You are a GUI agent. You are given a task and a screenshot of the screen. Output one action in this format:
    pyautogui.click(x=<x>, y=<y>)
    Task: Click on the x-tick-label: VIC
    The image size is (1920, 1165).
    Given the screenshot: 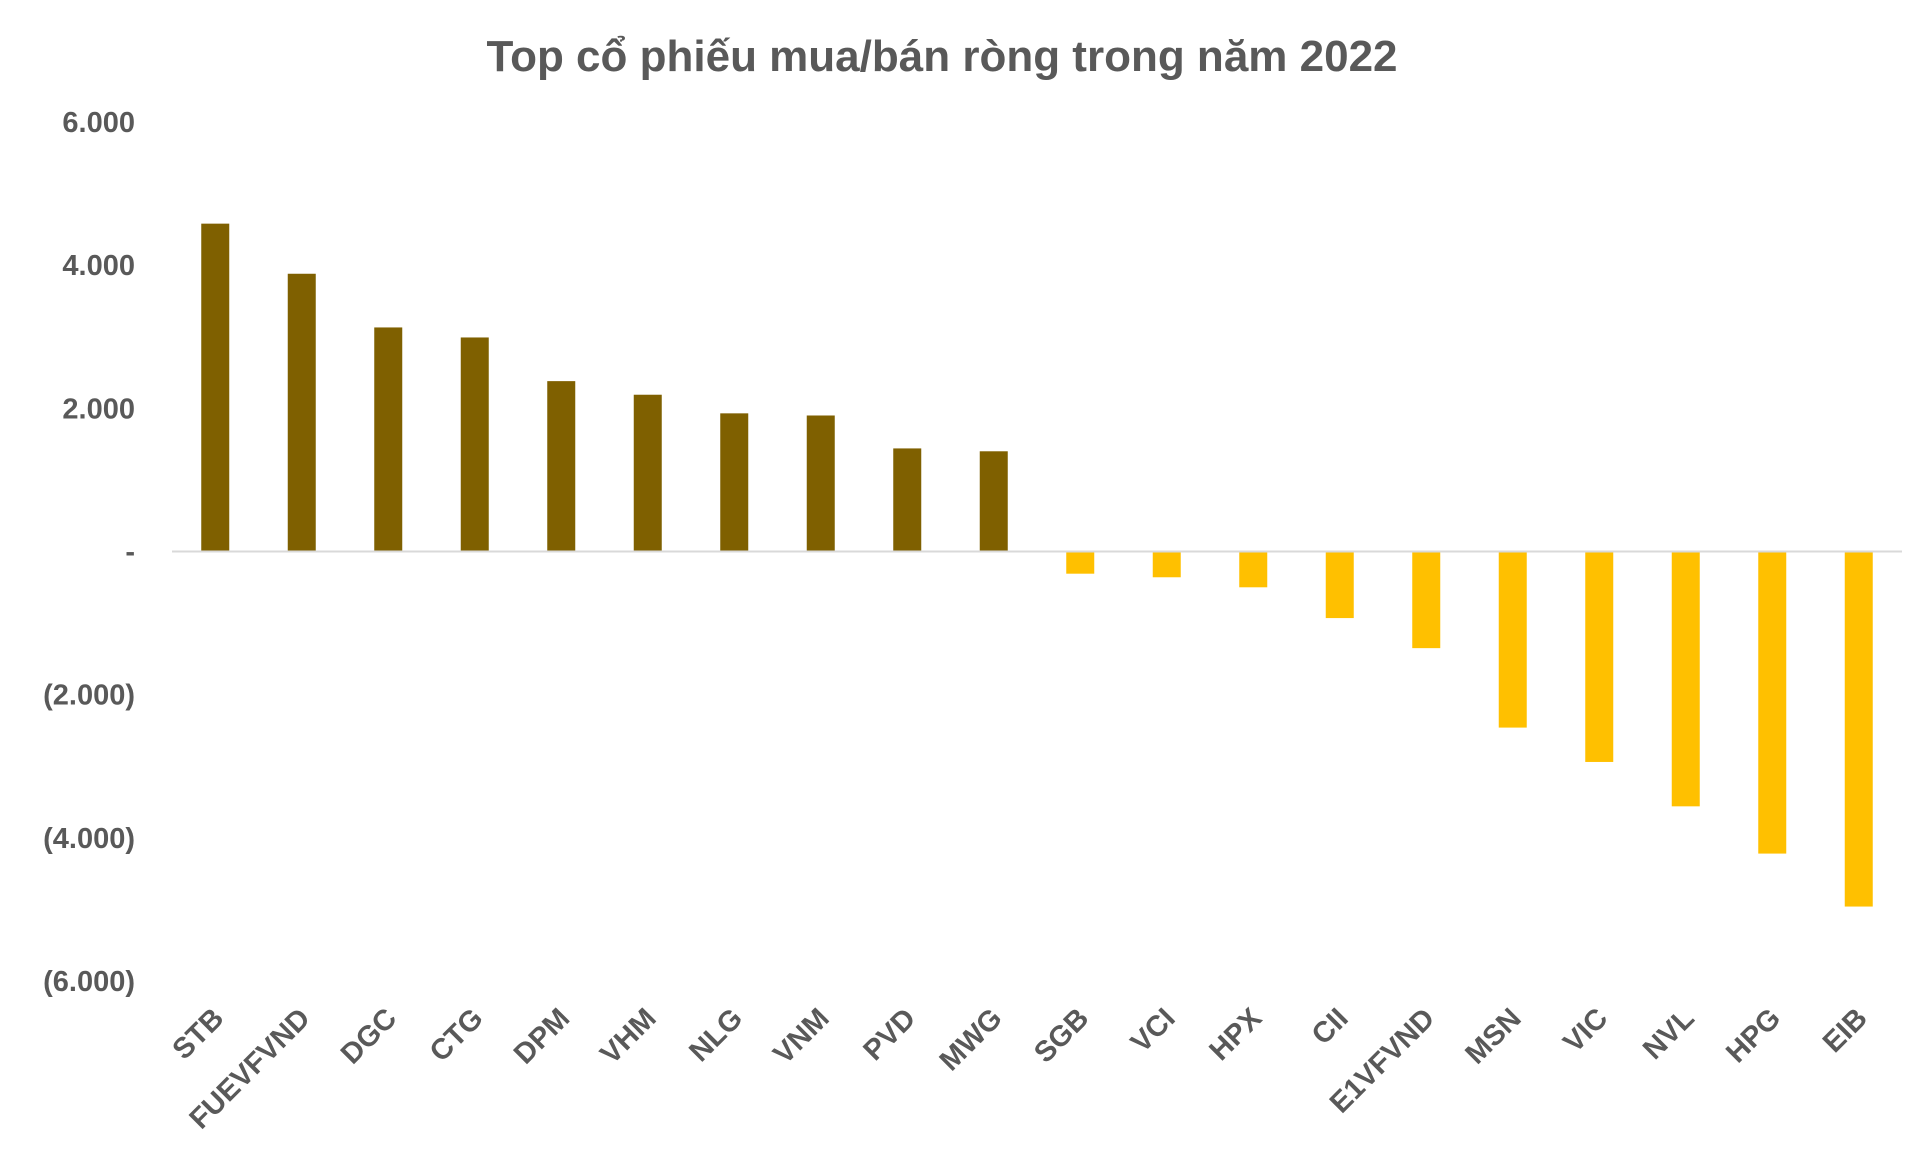 What is the action you would take?
    pyautogui.click(x=1585, y=1030)
    